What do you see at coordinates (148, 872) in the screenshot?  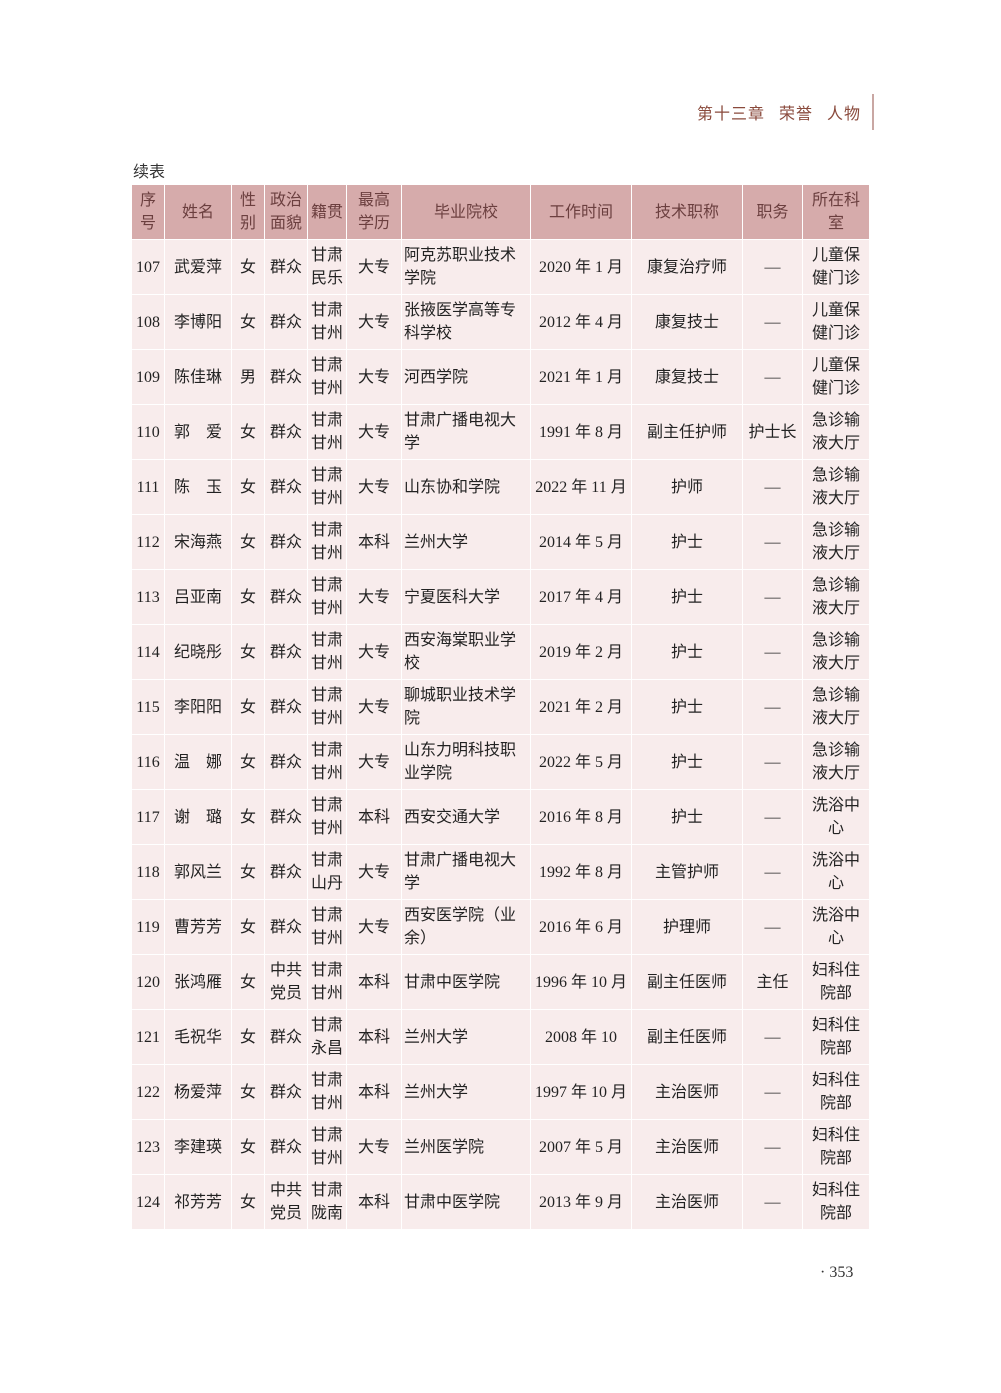 I see `table-cell: 118` at bounding box center [148, 872].